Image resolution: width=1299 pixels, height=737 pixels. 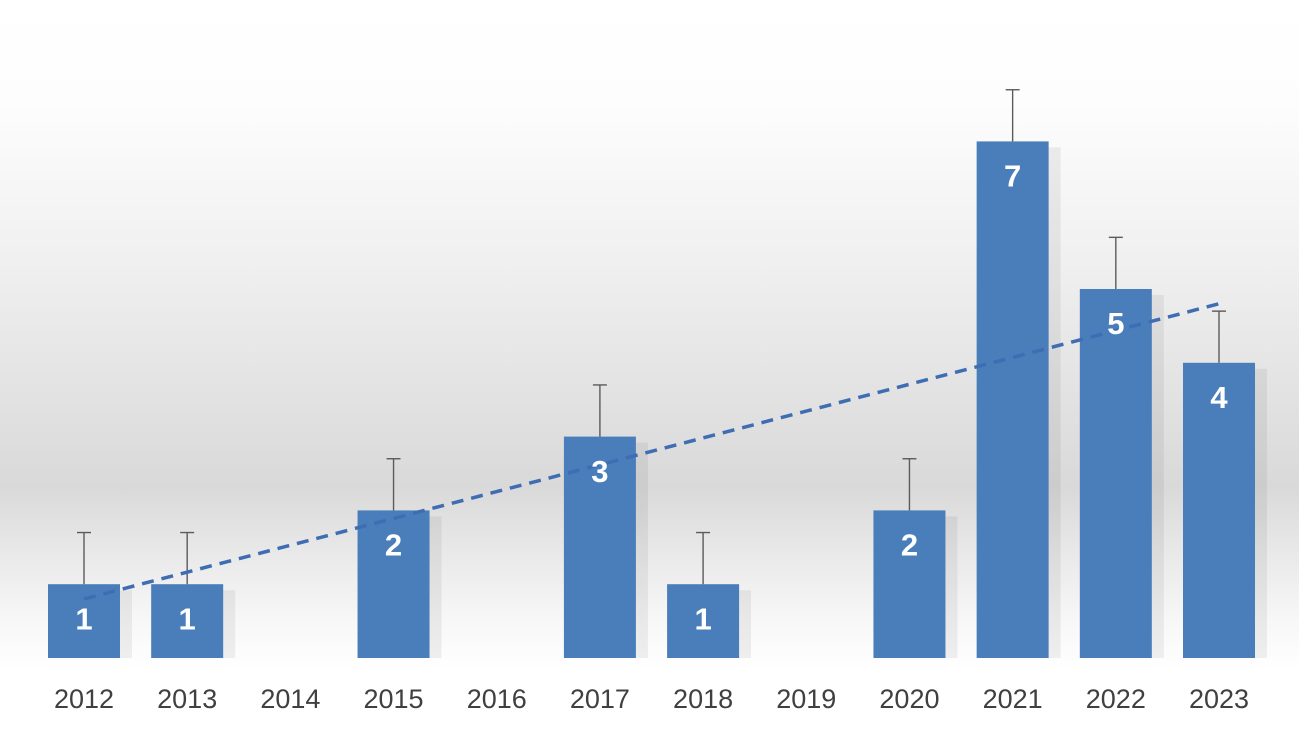 I want to click on data-label-2013: 1, so click(x=187, y=618).